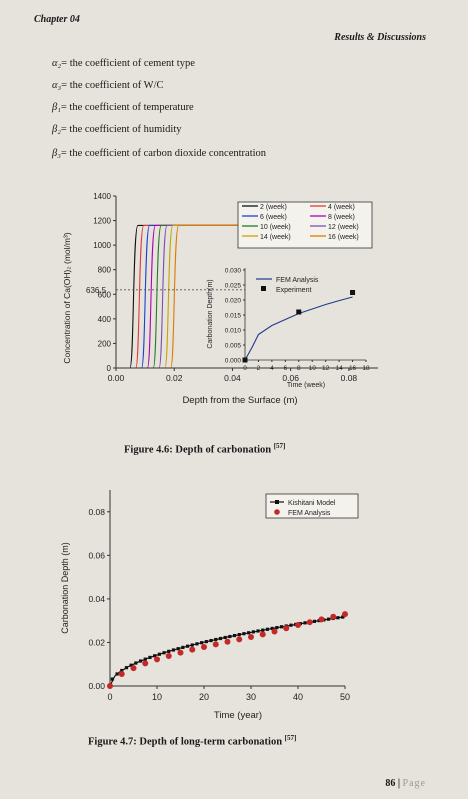 The width and height of the screenshot is (468, 799). I want to click on y-tick-label: 0.08, so click(96, 512).